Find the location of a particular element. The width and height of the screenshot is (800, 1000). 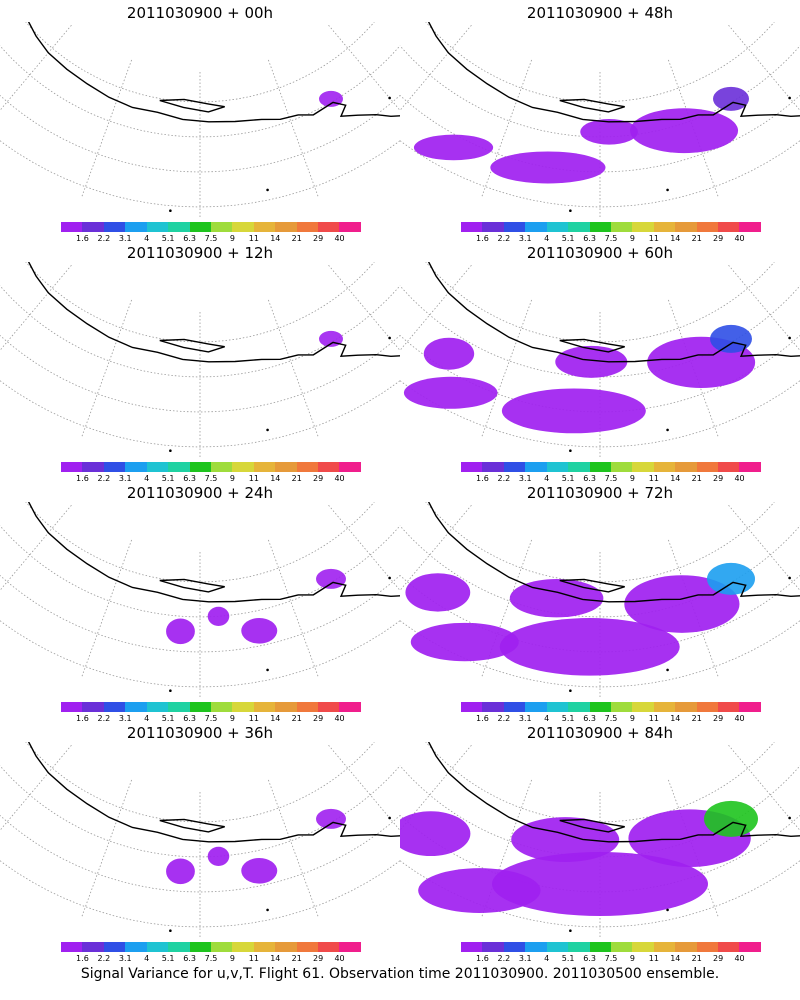

colorbar-label: 3.1 is located at coordinates (125, 238).